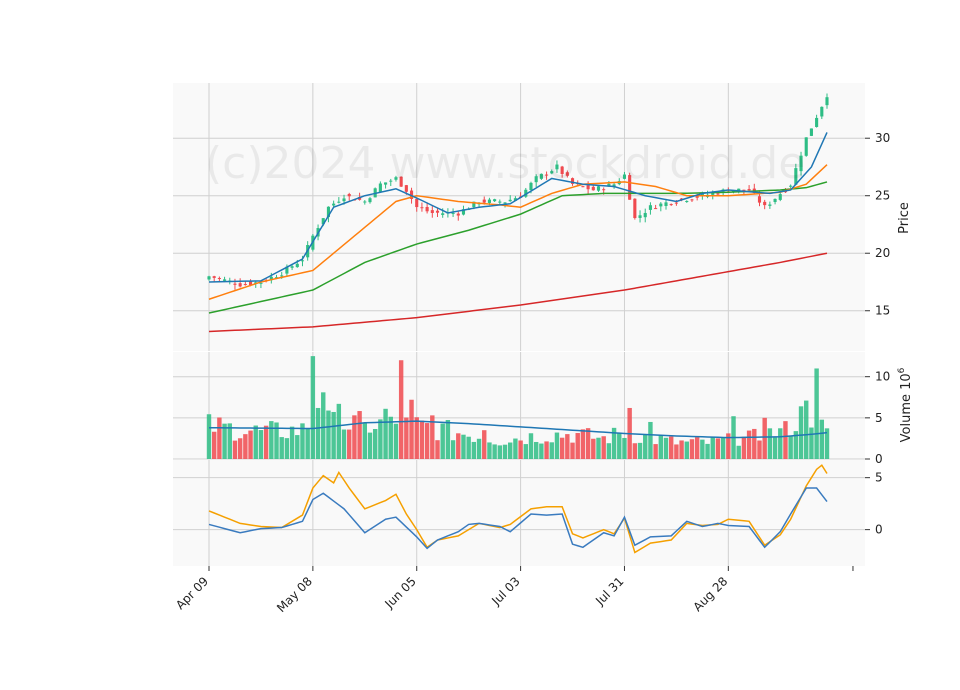 Image resolution: width=960 pixels, height=690 pixels. Describe the element at coordinates (904, 218) in the screenshot. I see `price-axis-label: Price` at that location.